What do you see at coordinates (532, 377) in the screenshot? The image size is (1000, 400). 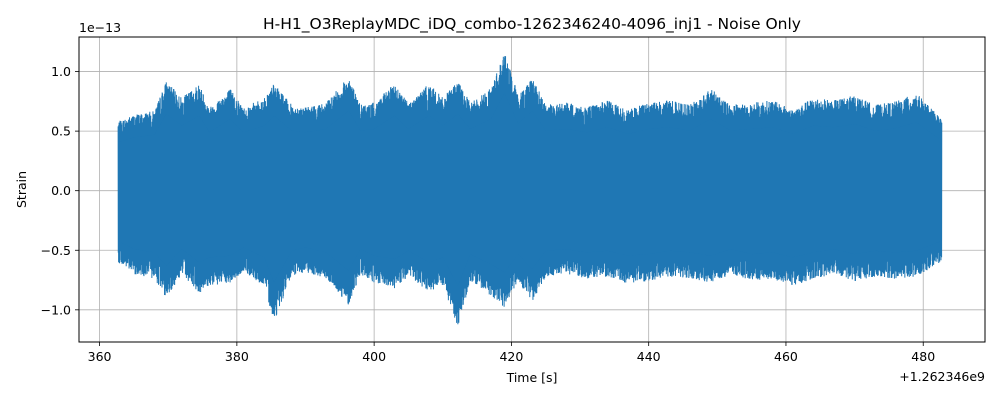 I see `x-axis-label: Time [s]` at bounding box center [532, 377].